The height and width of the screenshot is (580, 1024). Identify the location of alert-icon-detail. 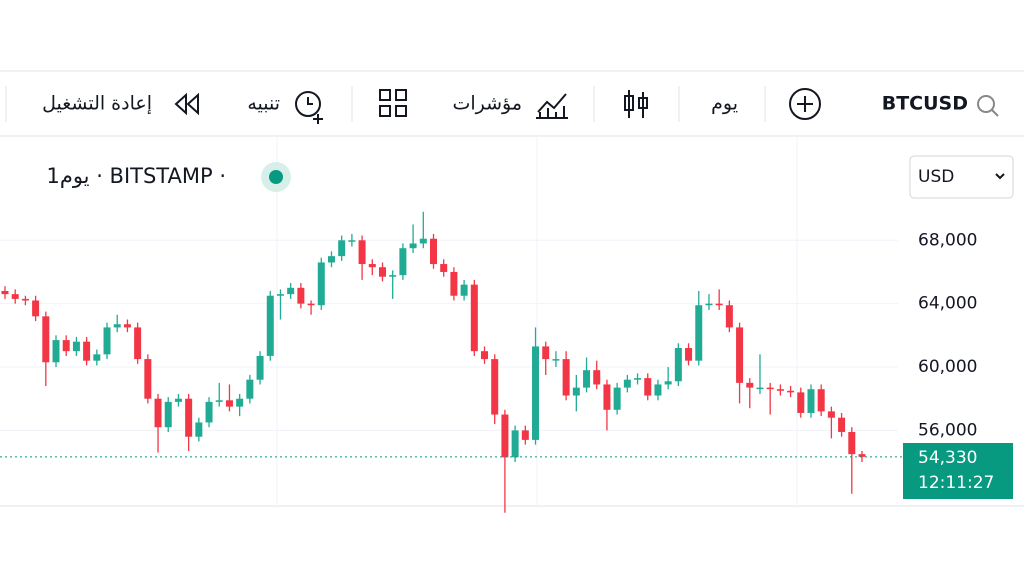
(315, 110).